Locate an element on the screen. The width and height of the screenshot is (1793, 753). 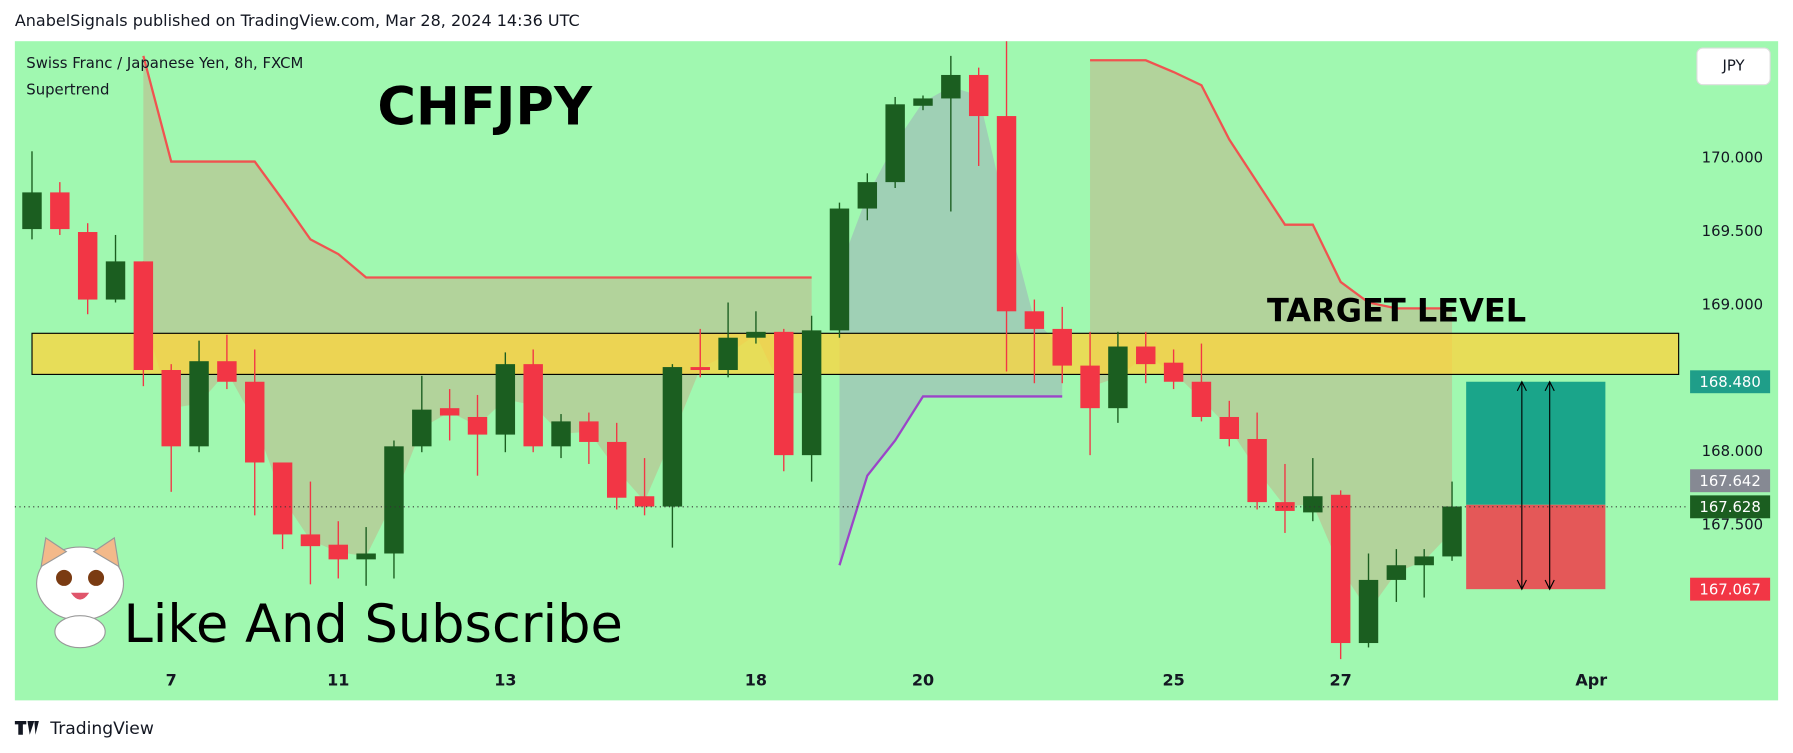
logo is located at coordinates (26, 727).